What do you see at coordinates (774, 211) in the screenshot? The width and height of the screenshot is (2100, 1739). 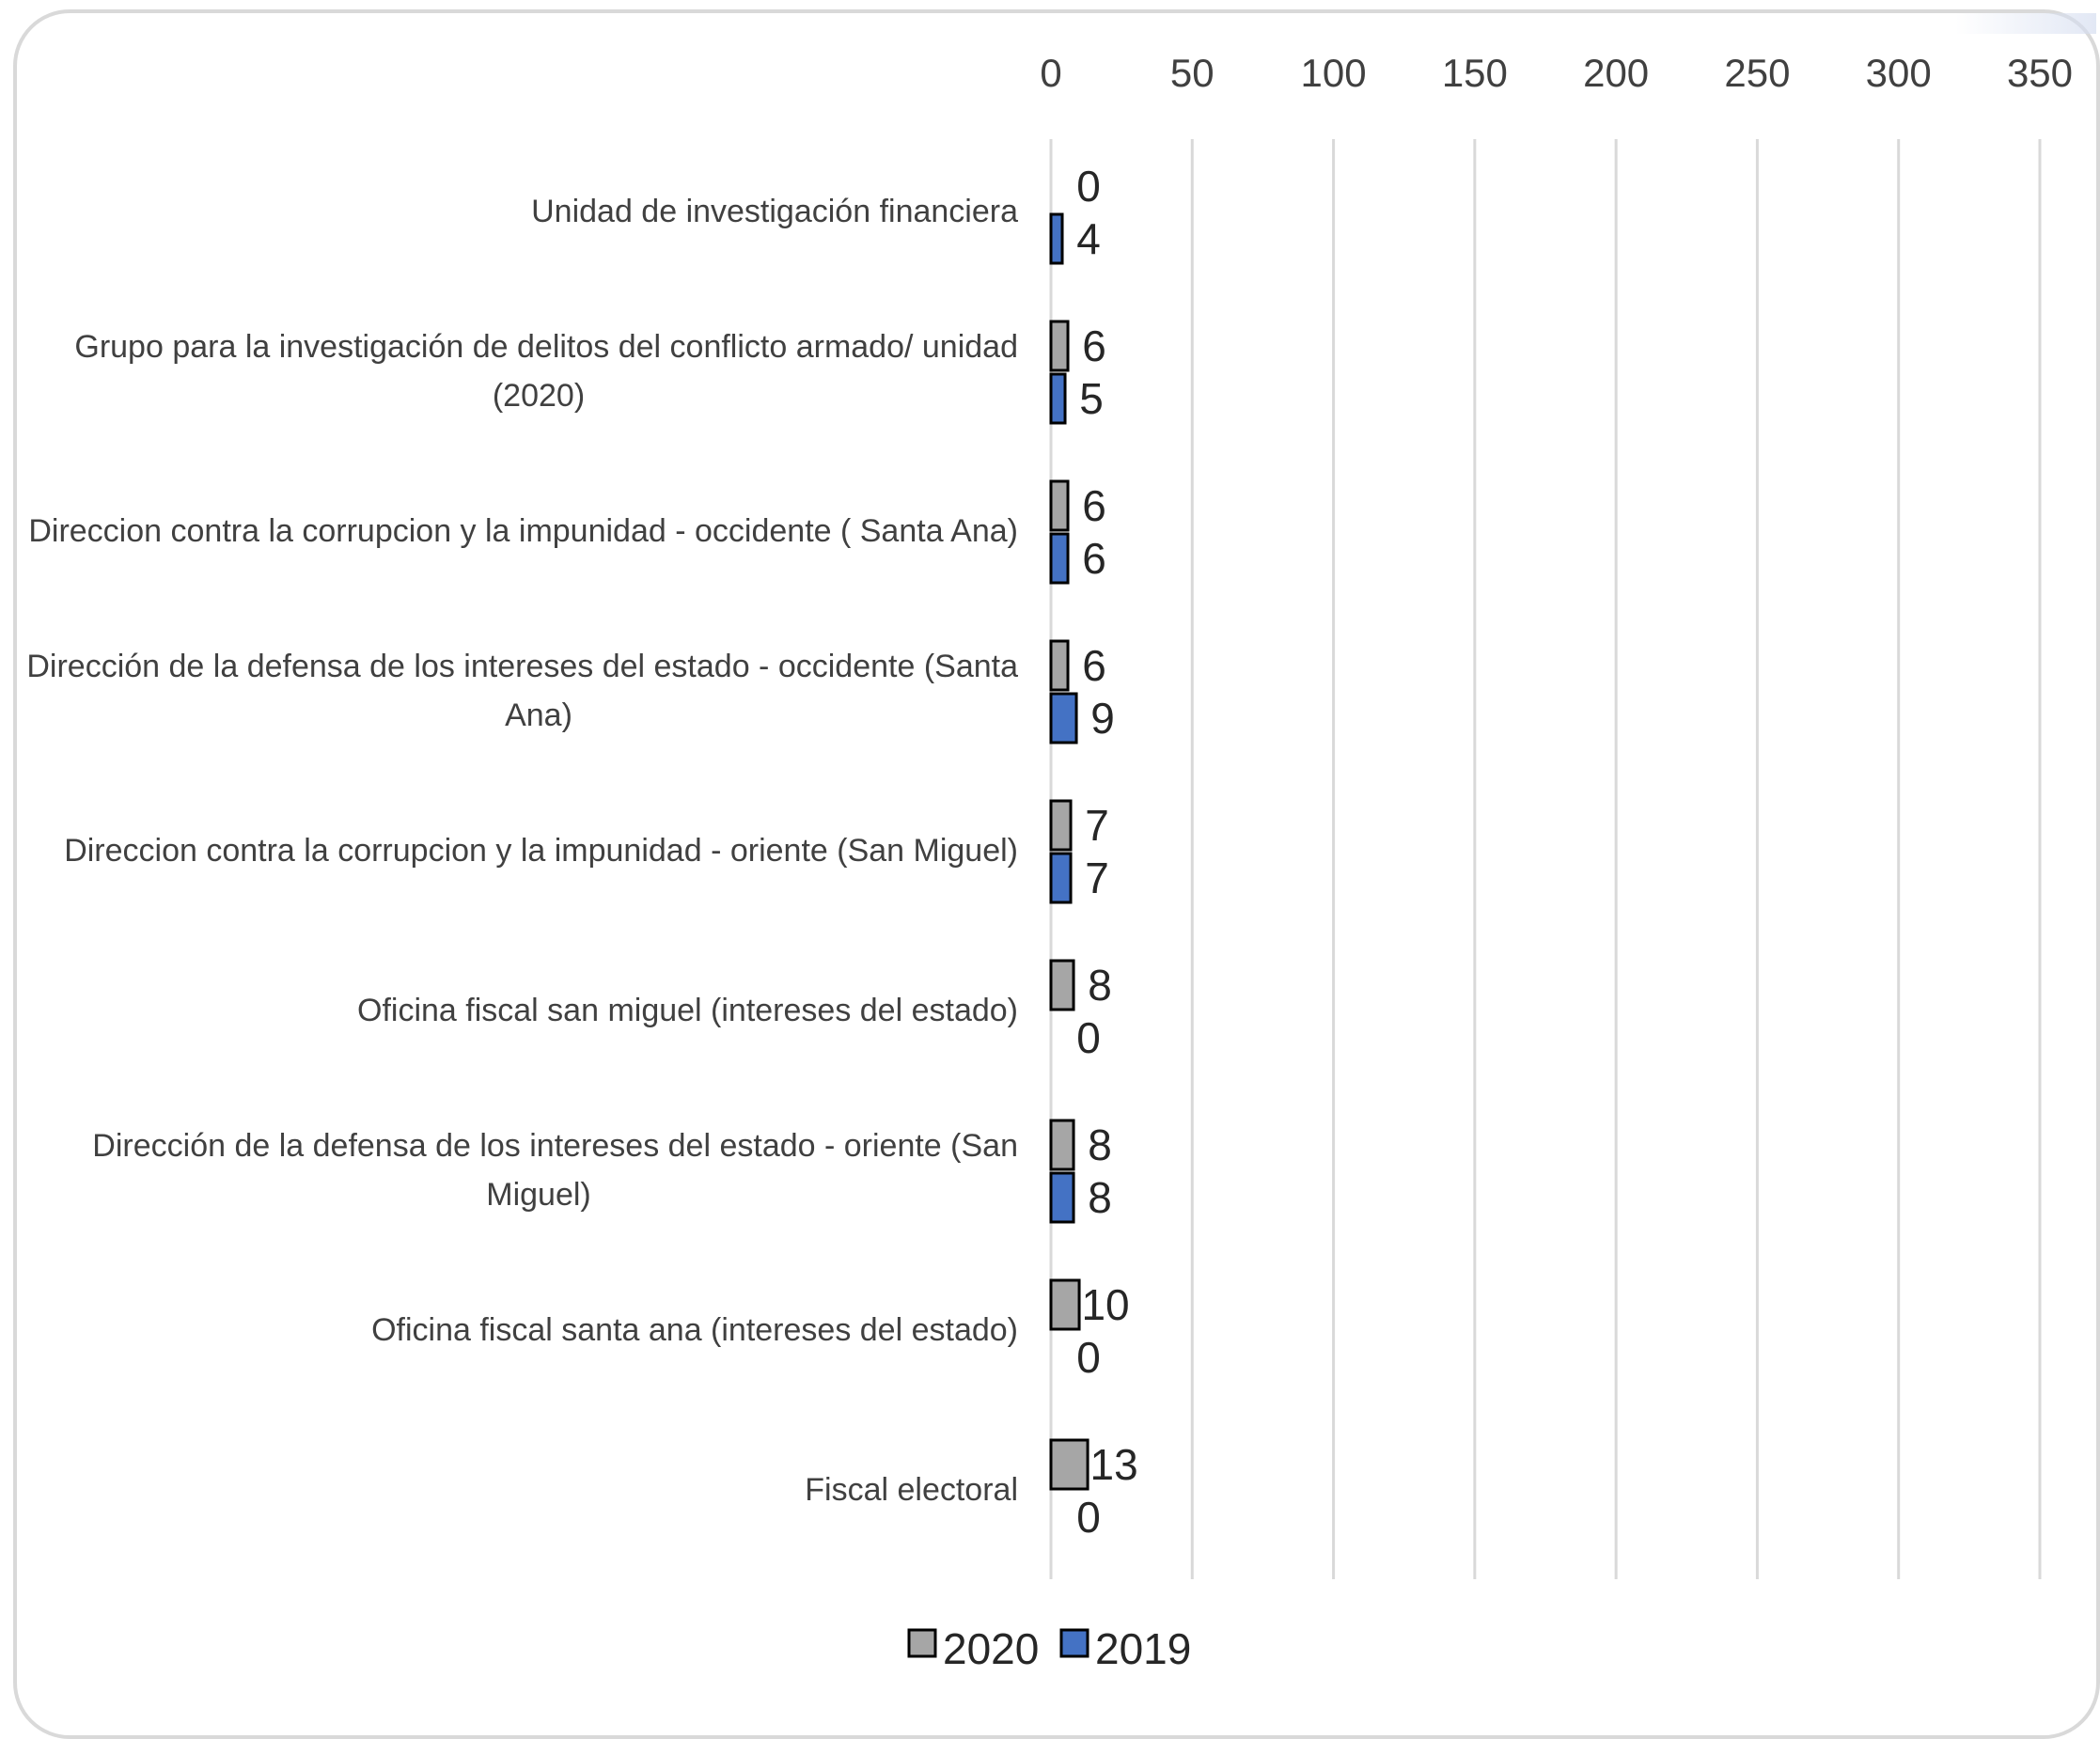 I see `category-label: Unidad de investigación financiera` at bounding box center [774, 211].